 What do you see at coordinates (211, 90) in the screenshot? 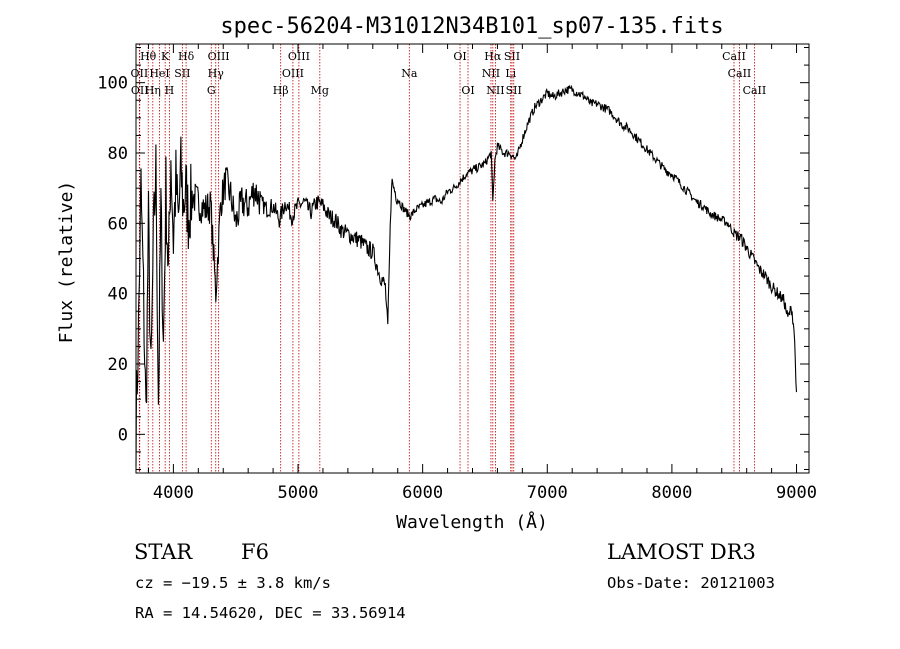
I see `emission-line-label: G` at bounding box center [211, 90].